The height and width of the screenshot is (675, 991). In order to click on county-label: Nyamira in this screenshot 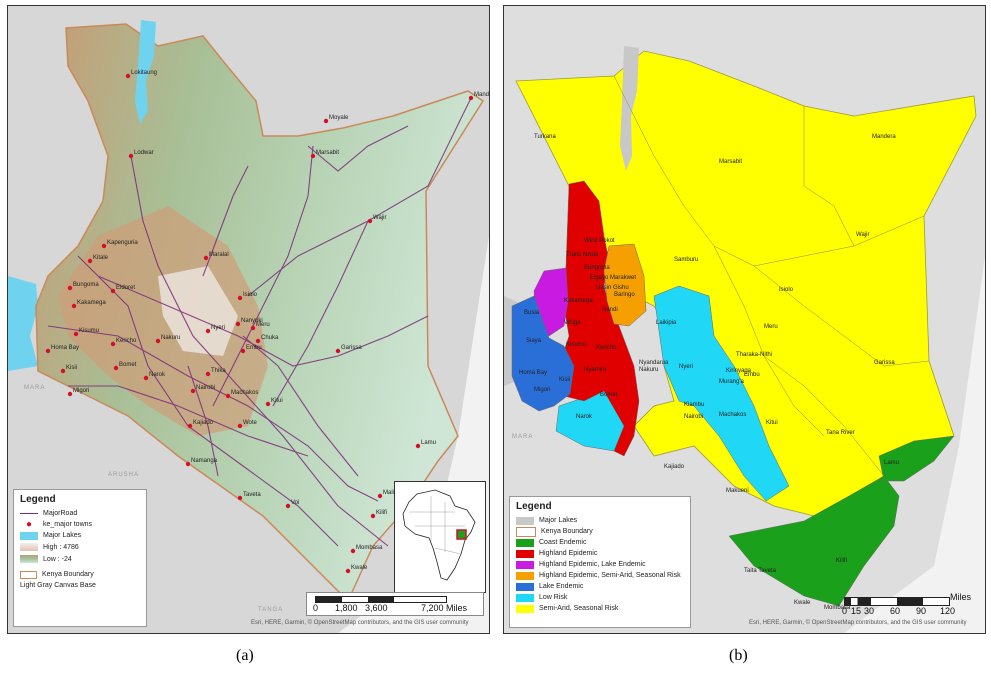, I will do `click(595, 370)`.